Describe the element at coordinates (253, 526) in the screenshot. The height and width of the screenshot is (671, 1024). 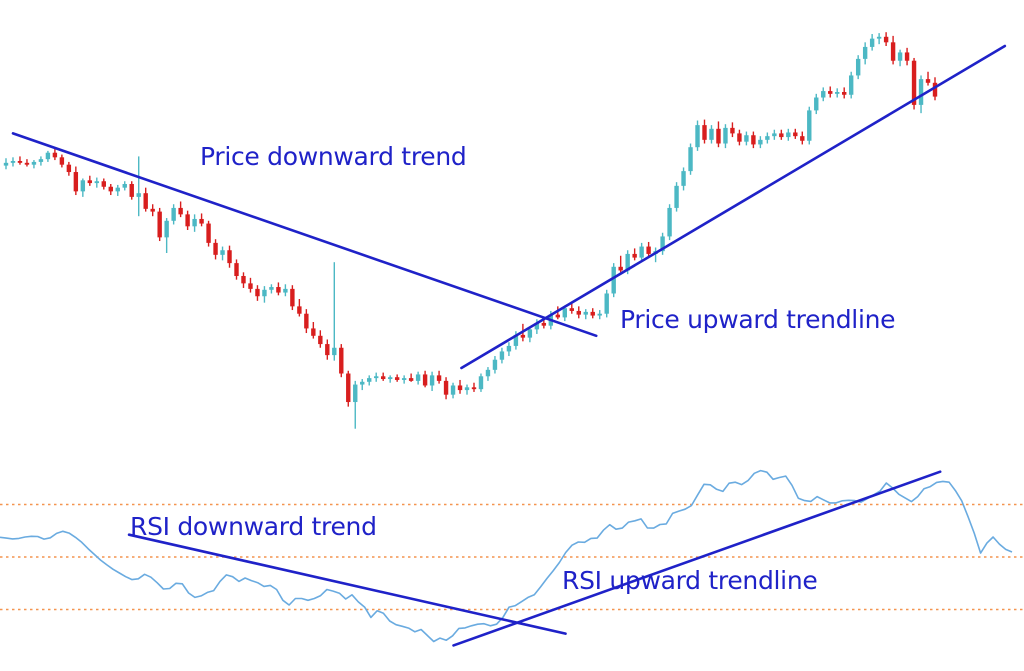
I see `rsi-downward-trend-label: RSI downward trend` at that location.